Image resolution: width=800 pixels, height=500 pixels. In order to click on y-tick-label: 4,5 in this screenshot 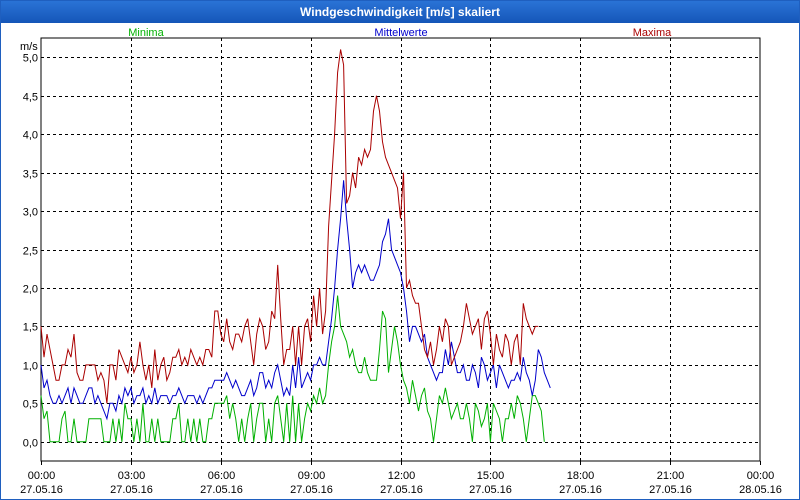, I will do `click(30, 98)`.